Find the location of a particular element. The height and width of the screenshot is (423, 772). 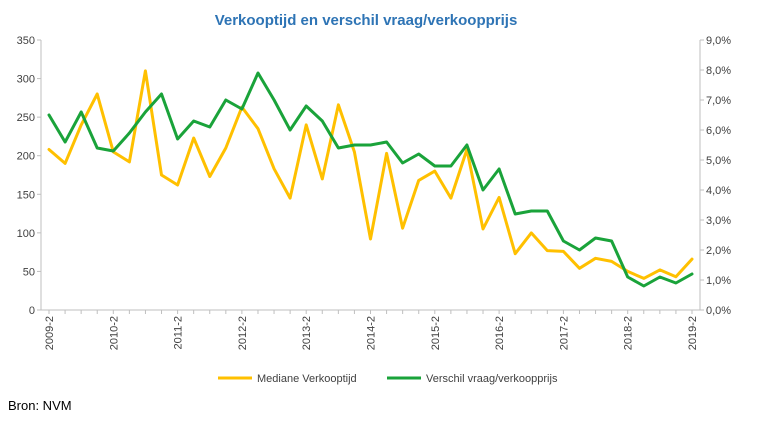

y-right-tick-label: 1,0% is located at coordinates (718, 281).